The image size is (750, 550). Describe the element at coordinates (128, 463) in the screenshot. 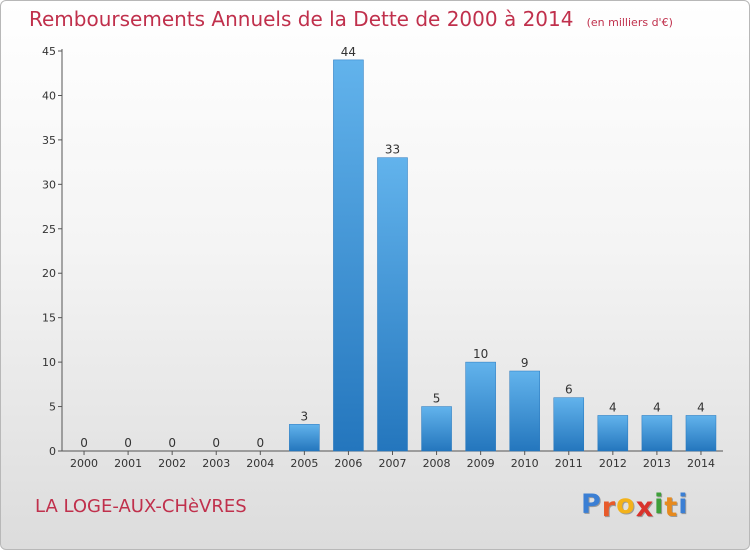

I see `x-tick-label: 2001` at that location.